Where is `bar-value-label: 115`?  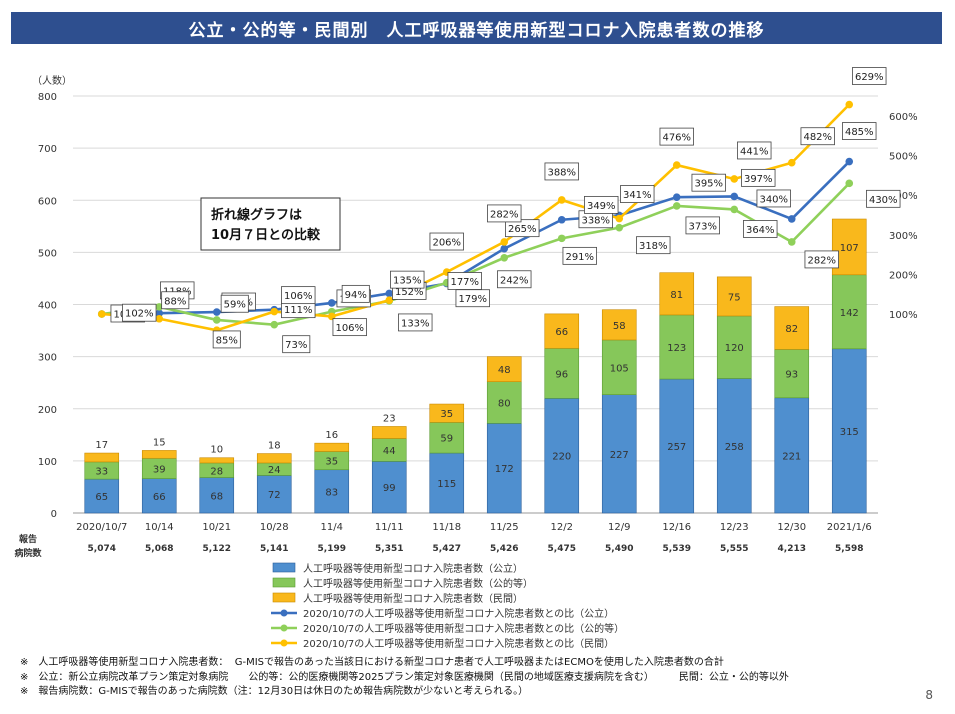 bar-value-label: 115 is located at coordinates (446, 484).